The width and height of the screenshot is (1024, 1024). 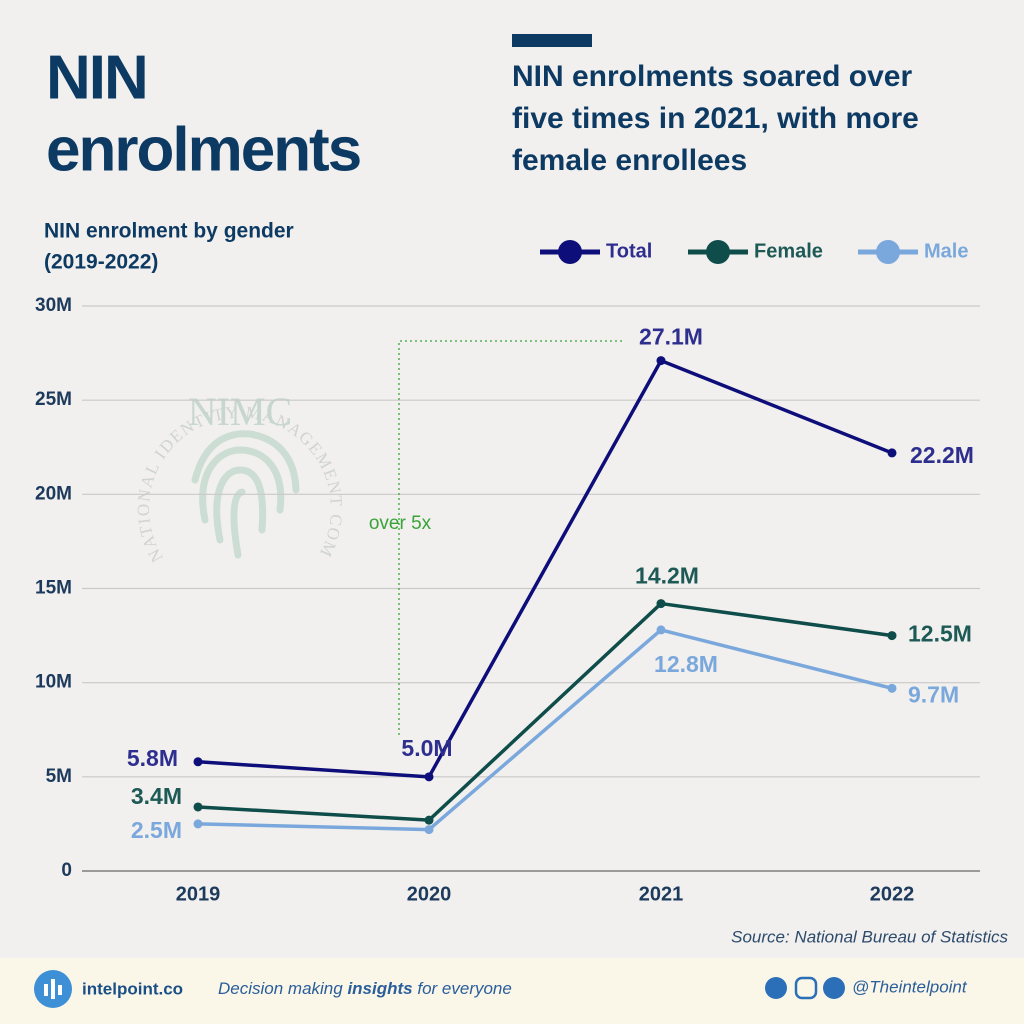 What do you see at coordinates (940, 634) in the screenshot?
I see `value-label: 12.5M` at bounding box center [940, 634].